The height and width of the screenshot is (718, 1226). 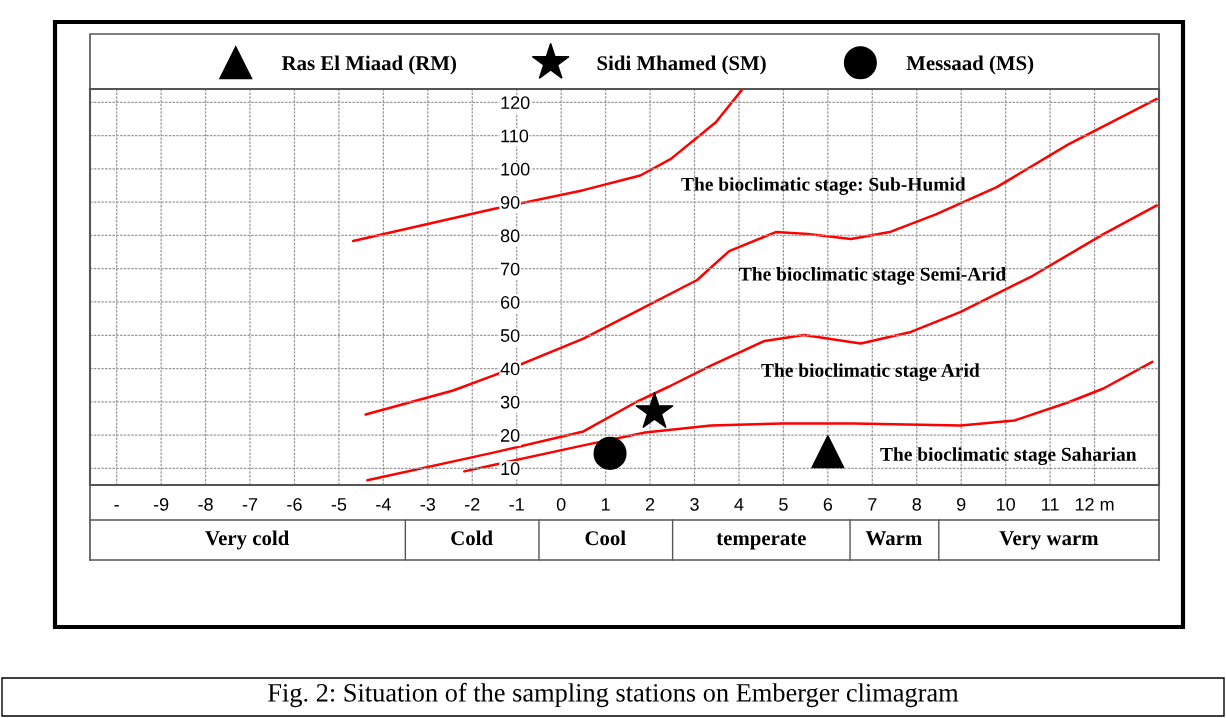 What do you see at coordinates (472, 504) in the screenshot?
I see `x-tick-label: -2` at bounding box center [472, 504].